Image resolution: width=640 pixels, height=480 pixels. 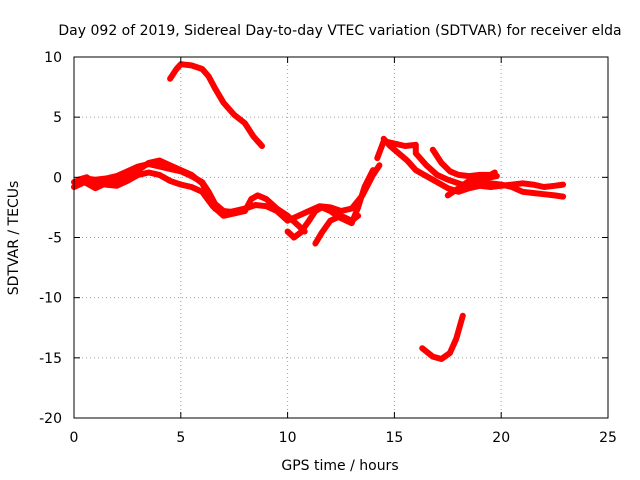 What do you see at coordinates (74, 438) in the screenshot?
I see `x-tick-label-0: 0` at bounding box center [74, 438].